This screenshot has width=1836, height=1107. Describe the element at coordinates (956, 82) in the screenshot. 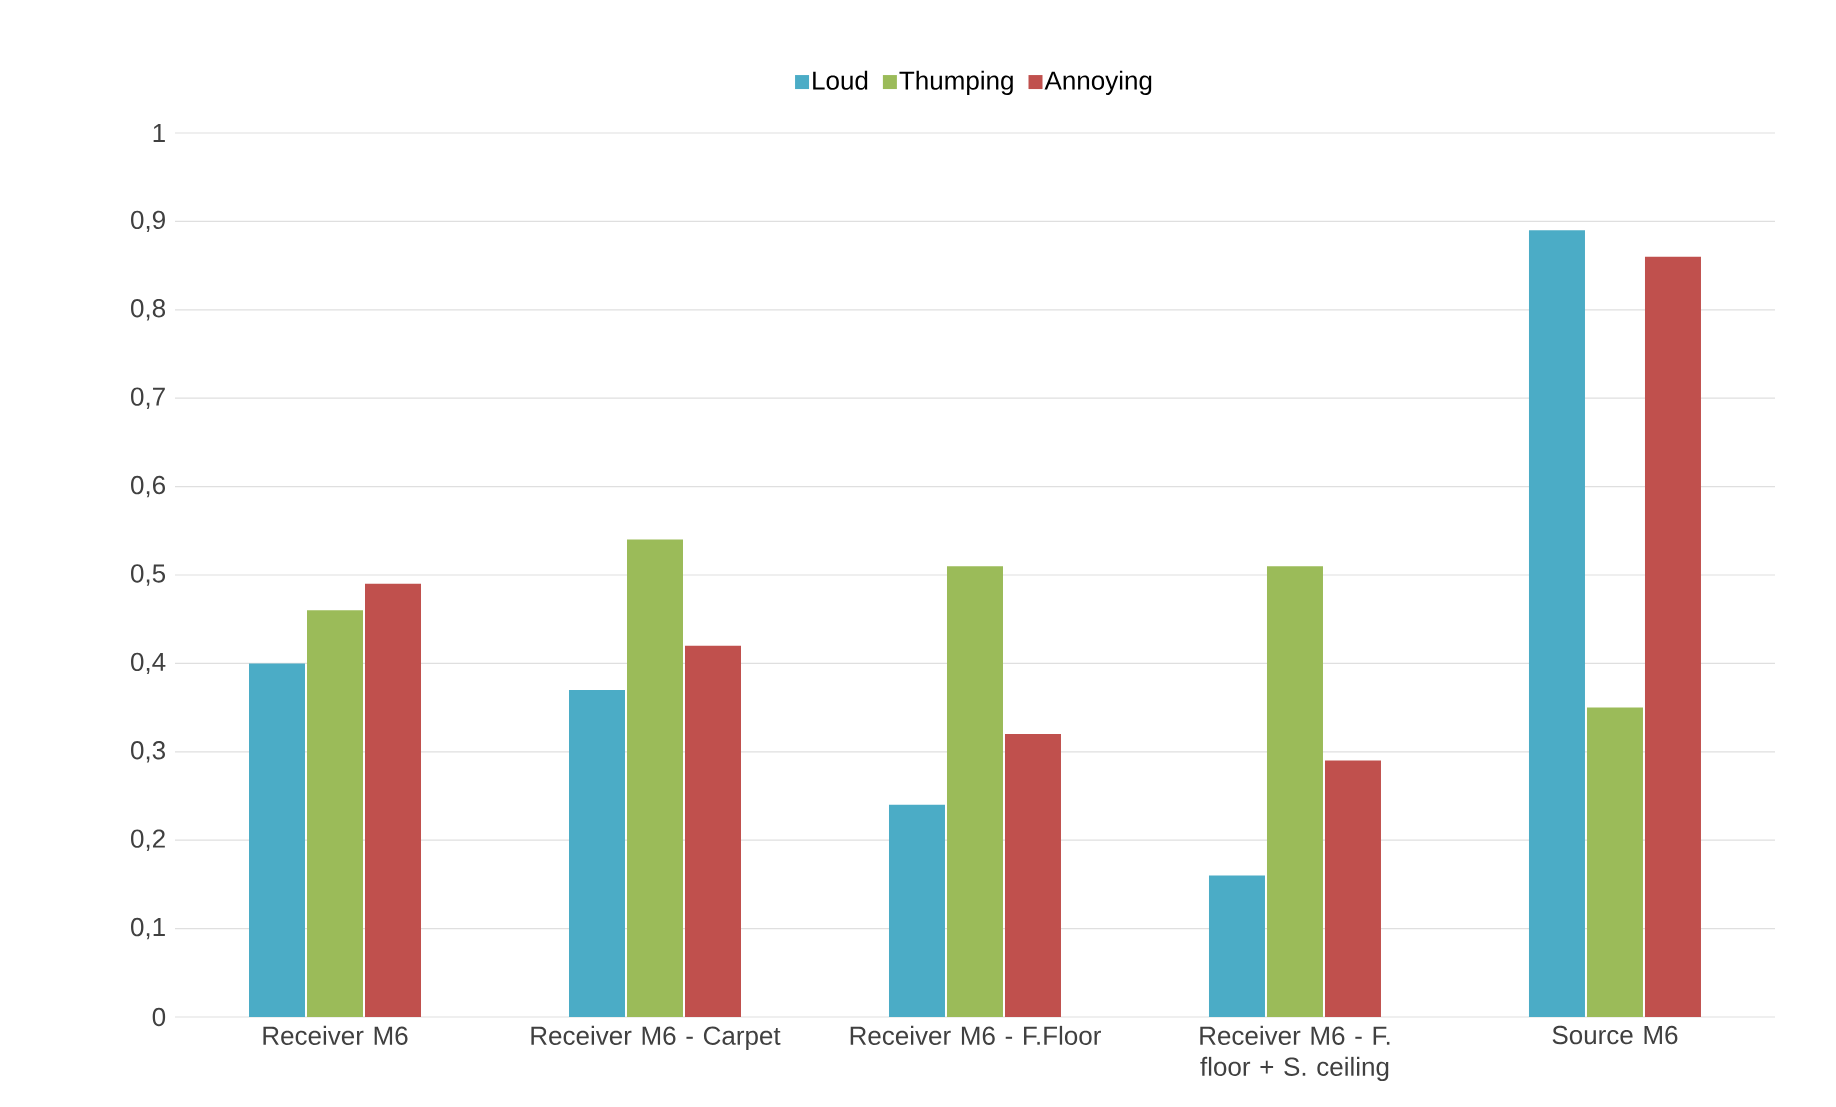

I see `legend-label: Thumping` at that location.